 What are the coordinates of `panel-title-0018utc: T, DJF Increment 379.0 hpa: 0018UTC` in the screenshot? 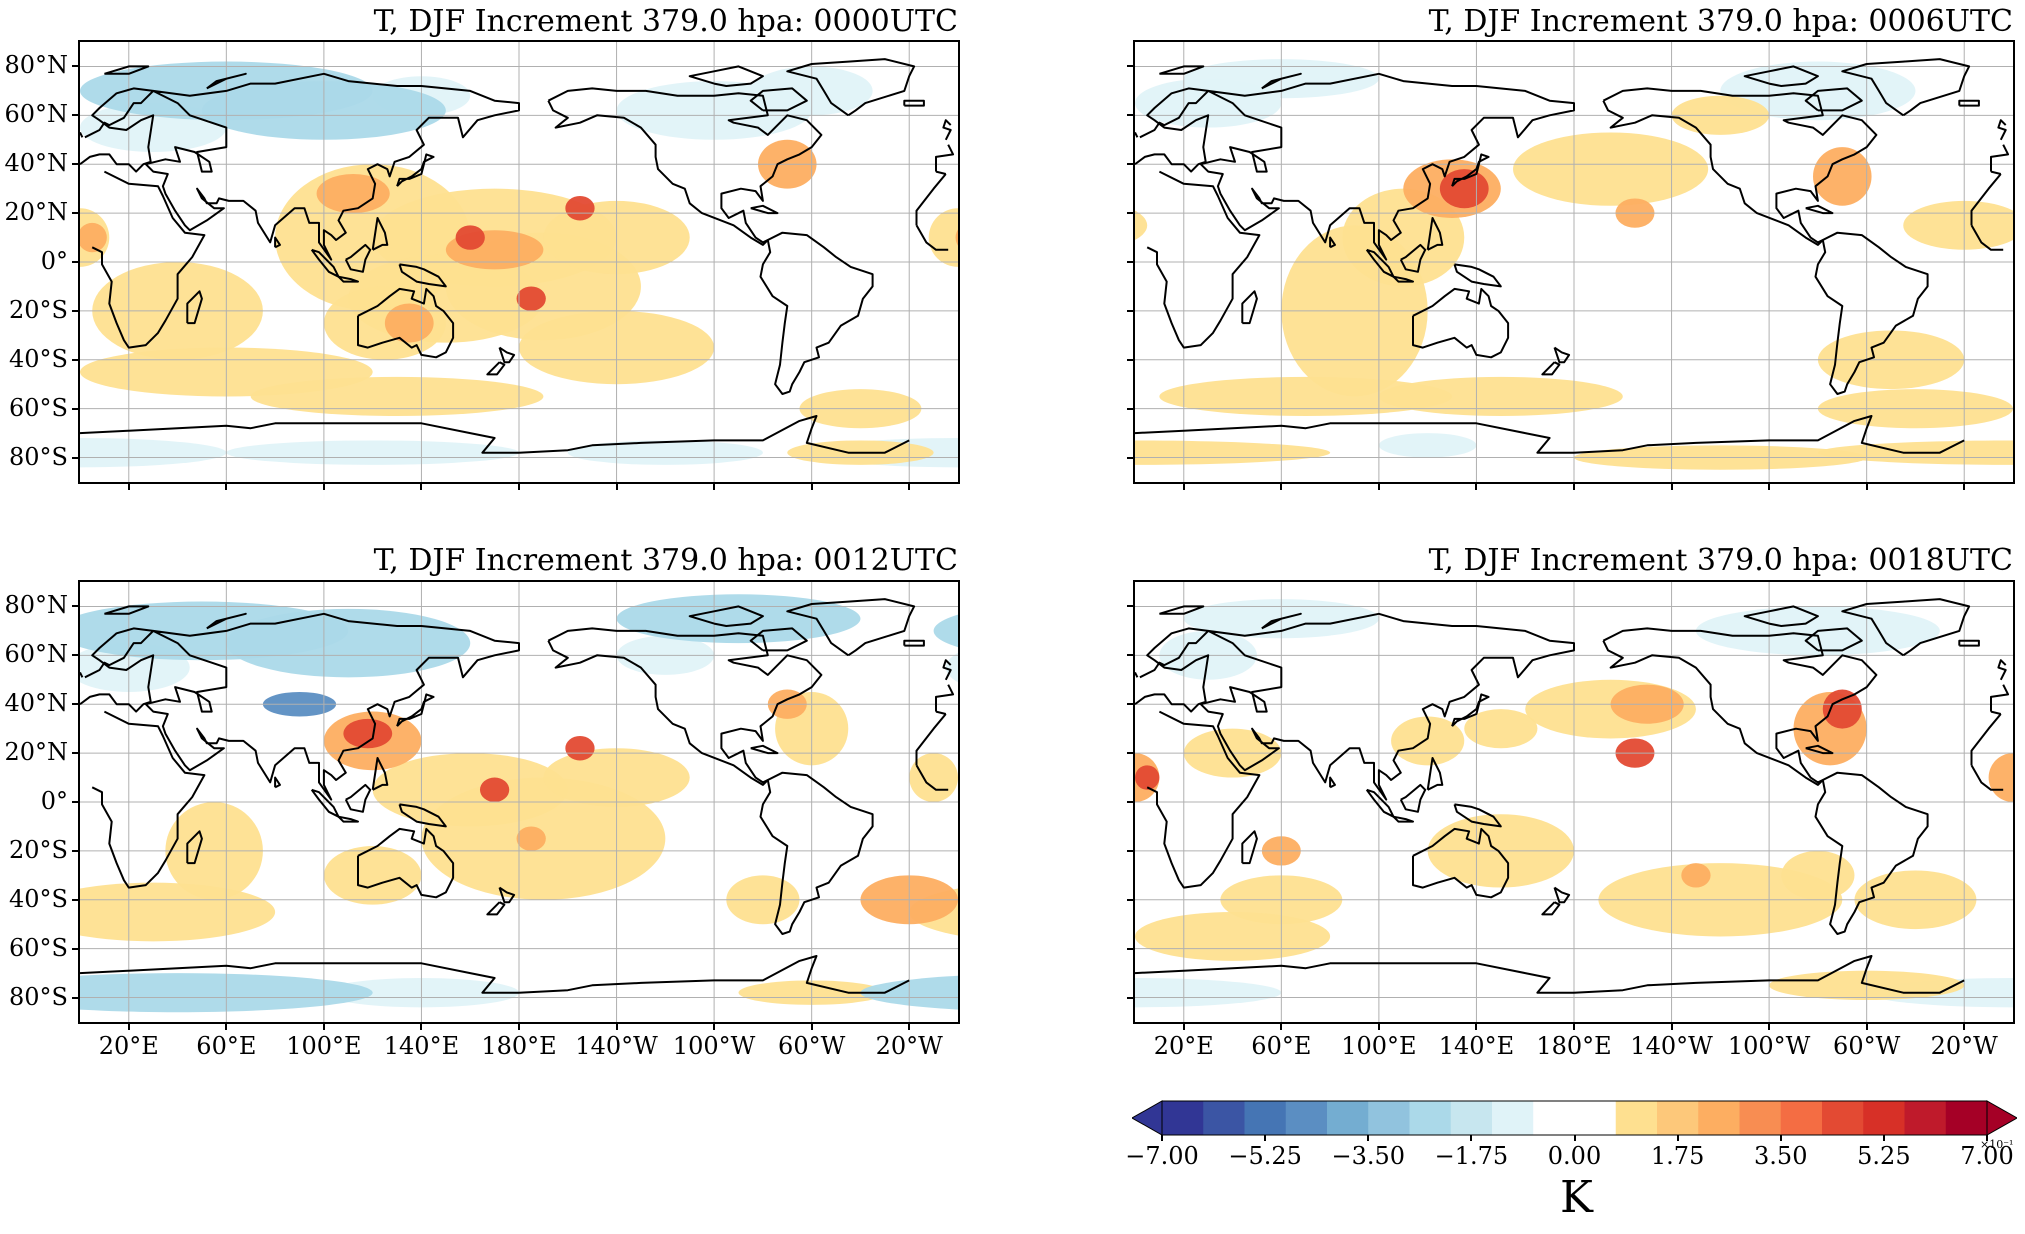 It's located at (1720, 560).